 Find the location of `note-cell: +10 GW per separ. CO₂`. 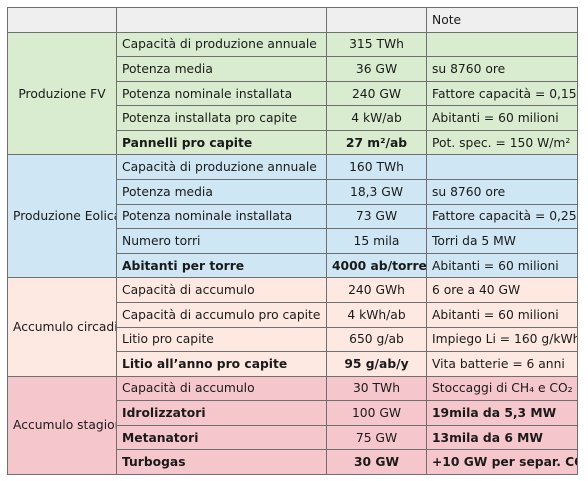

note-cell: +10 GW per separ. CO₂ is located at coordinates (502, 462).